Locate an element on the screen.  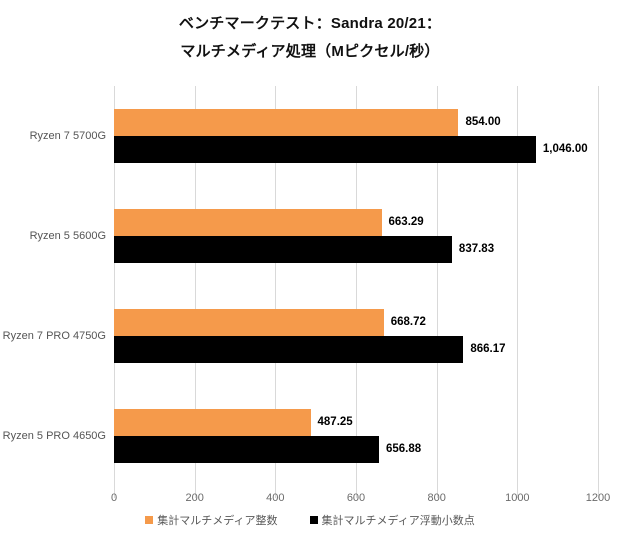
legend-label: 集計マルチメディア浮動小数点 is located at coordinates (398, 521).